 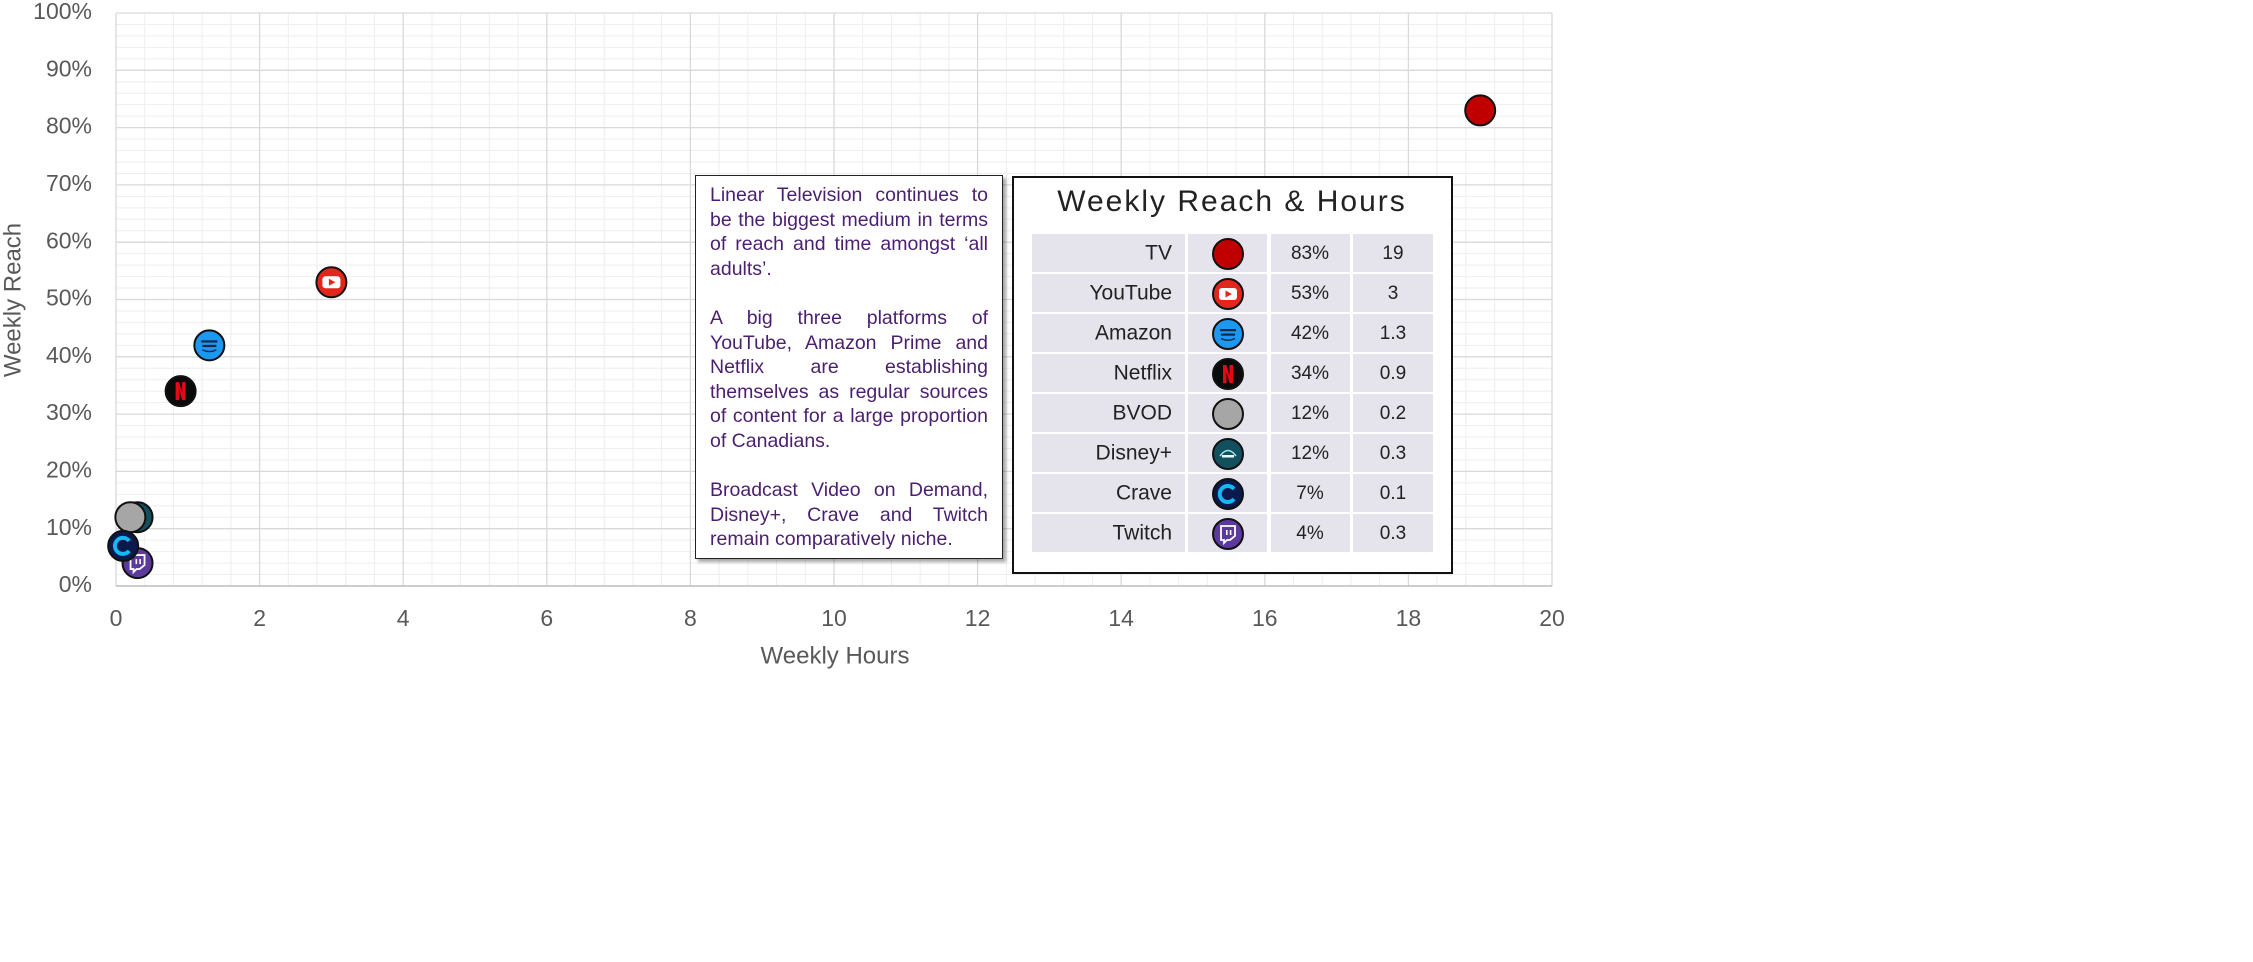 I want to click on x-tick-label: 20, so click(x=1552, y=618).